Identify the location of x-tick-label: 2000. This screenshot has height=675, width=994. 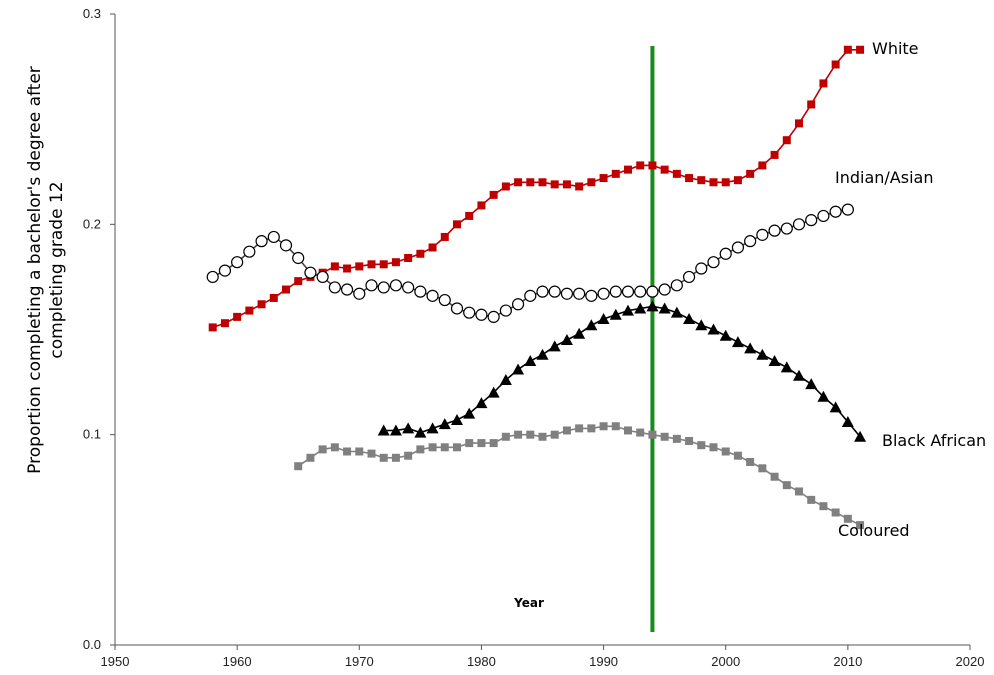
(725, 661).